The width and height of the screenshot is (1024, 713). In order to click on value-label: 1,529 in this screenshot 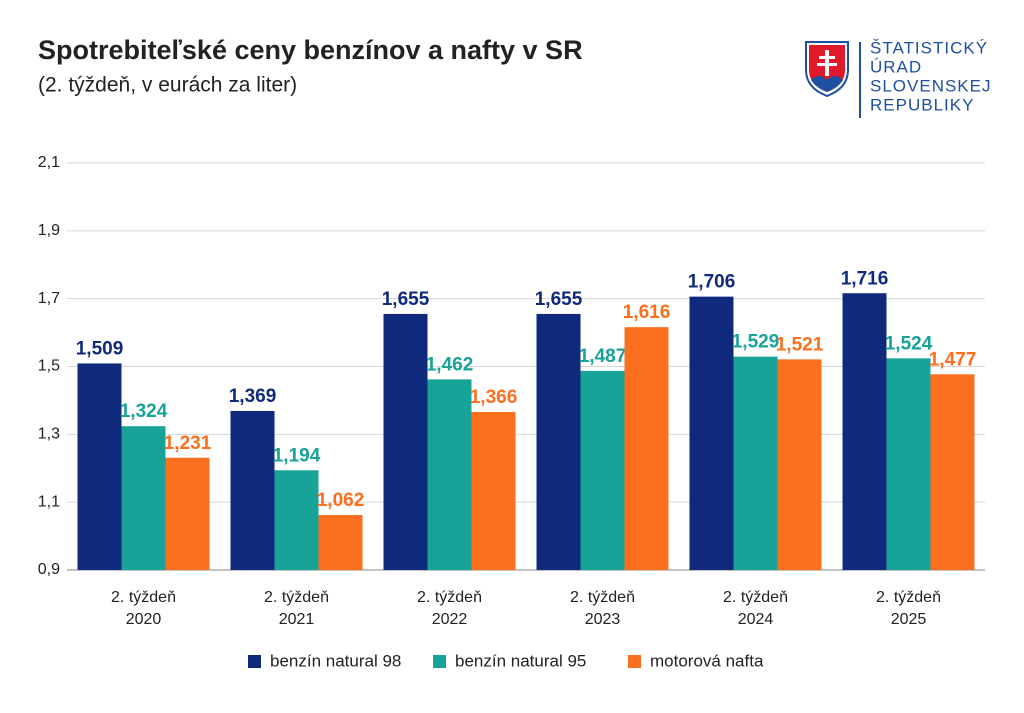, I will do `click(756, 342)`.